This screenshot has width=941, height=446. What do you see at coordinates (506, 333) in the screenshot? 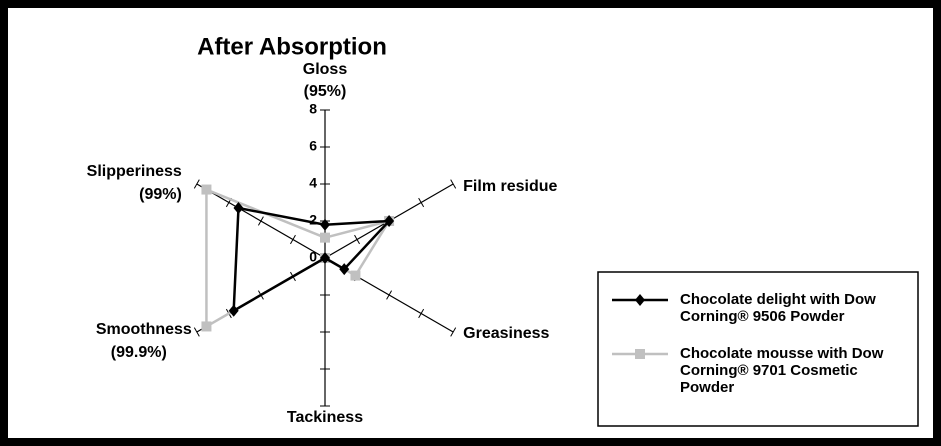
I see `category-label: Greasiness` at bounding box center [506, 333].